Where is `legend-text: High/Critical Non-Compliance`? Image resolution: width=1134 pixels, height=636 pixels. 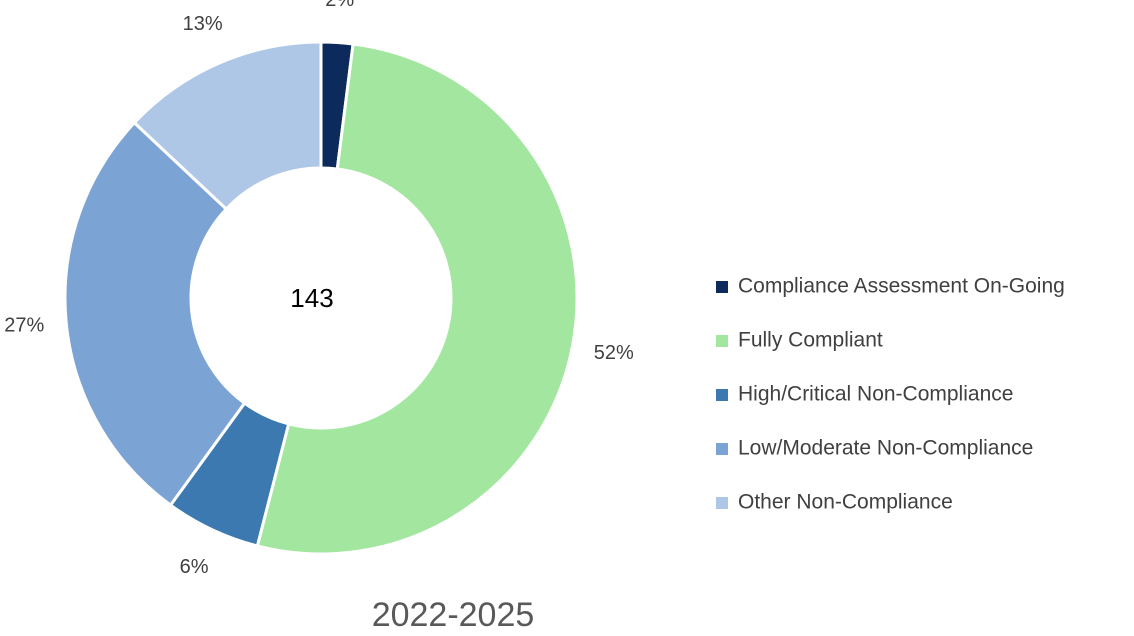
legend-text: High/Critical Non-Compliance is located at coordinates (875, 394).